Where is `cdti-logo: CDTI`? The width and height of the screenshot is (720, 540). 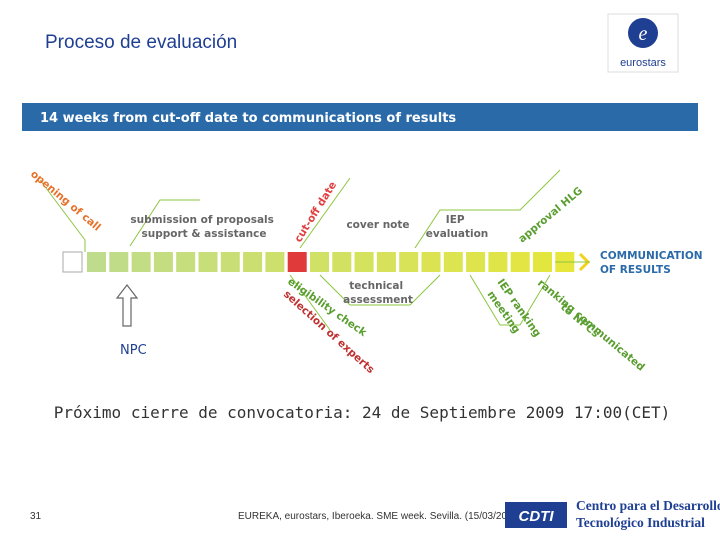
cdti-logo: CDTI is located at coordinates (536, 515).